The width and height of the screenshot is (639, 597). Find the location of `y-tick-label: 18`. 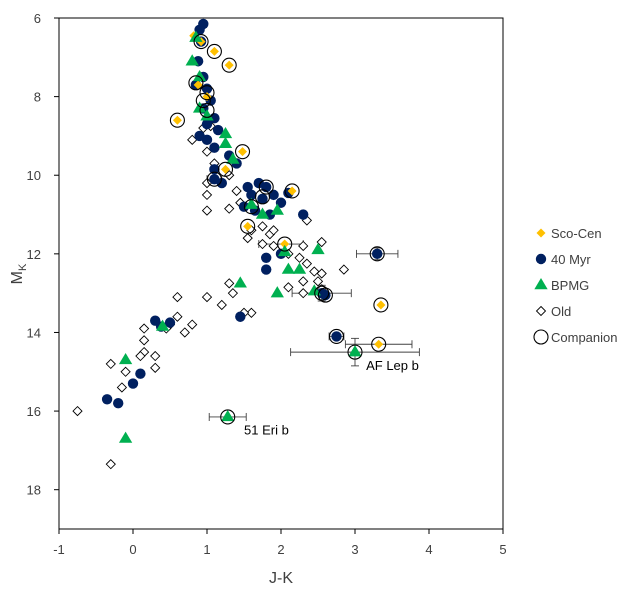

y-tick-label: 18 is located at coordinates (34, 490).